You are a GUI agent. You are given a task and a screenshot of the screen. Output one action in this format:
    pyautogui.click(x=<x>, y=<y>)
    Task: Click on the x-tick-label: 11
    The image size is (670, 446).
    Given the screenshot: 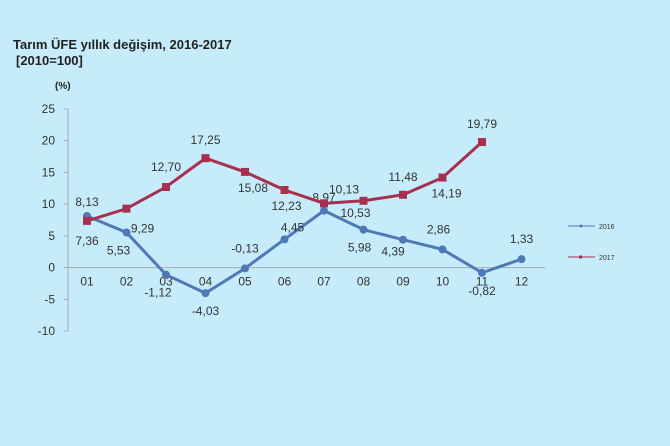 What is the action you would take?
    pyautogui.click(x=482, y=282)
    